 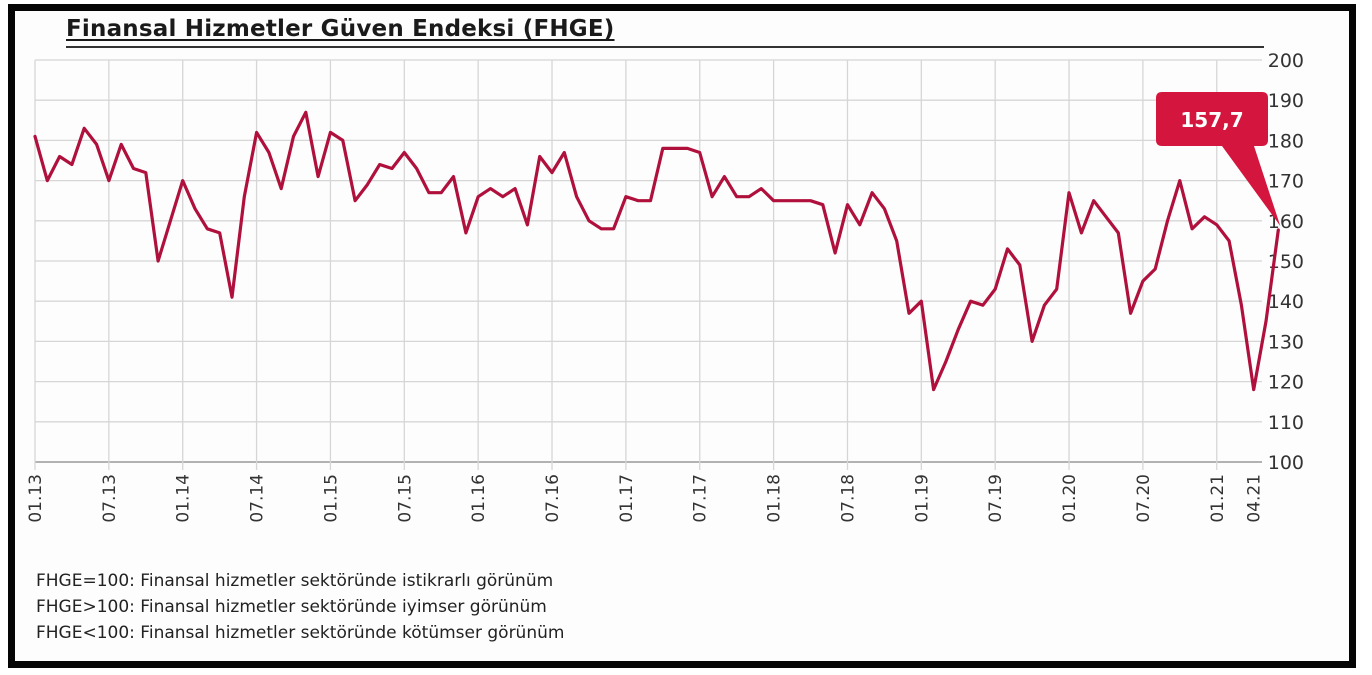 I want to click on y-tick-label: 130, so click(x=1286, y=342).